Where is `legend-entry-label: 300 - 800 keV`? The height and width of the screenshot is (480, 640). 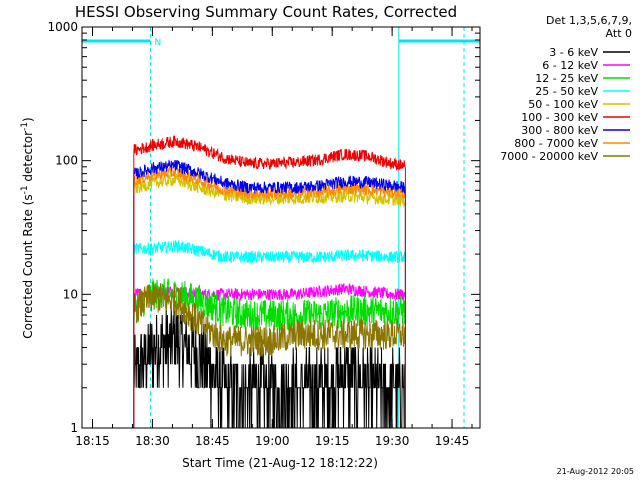 legend-entry-label: 300 - 800 keV is located at coordinates (559, 130).